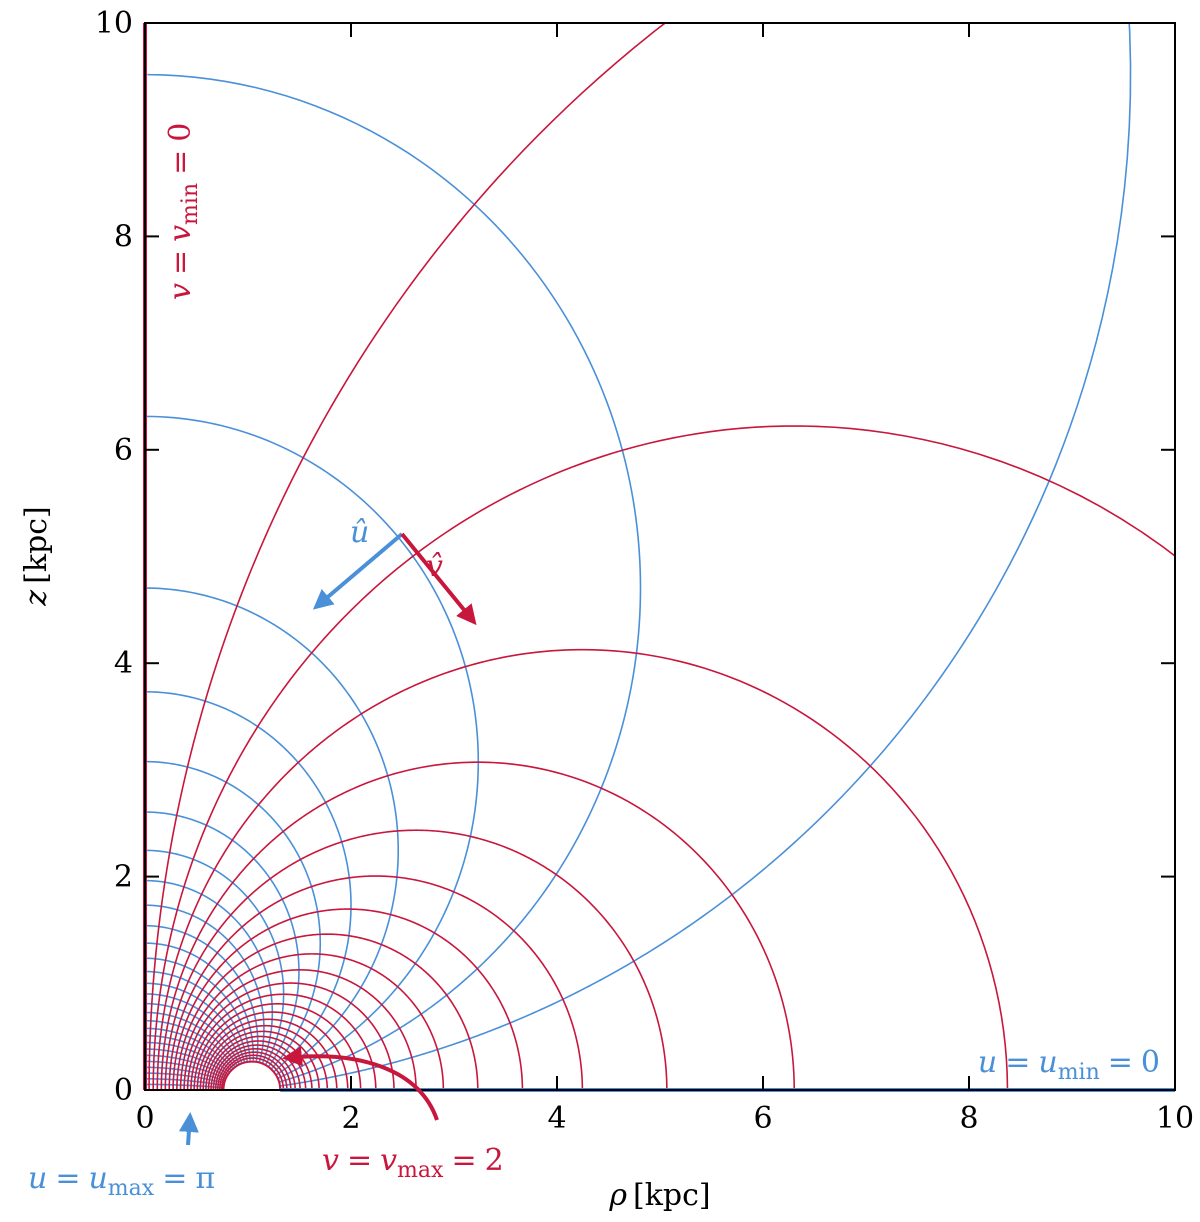  Describe the element at coordinates (183, 211) in the screenshot. I see `v-min-annotation: v=vmin=0` at that location.